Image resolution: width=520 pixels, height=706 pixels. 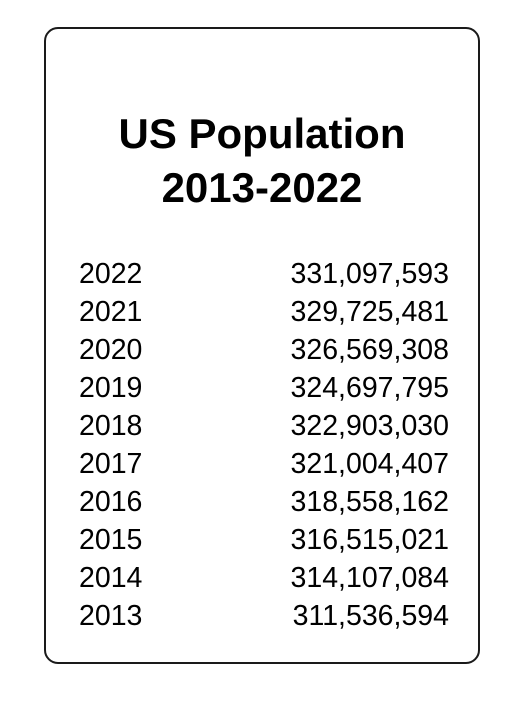 What do you see at coordinates (264, 312) in the screenshot?
I see `table-row: 2021 329,725,481` at bounding box center [264, 312].